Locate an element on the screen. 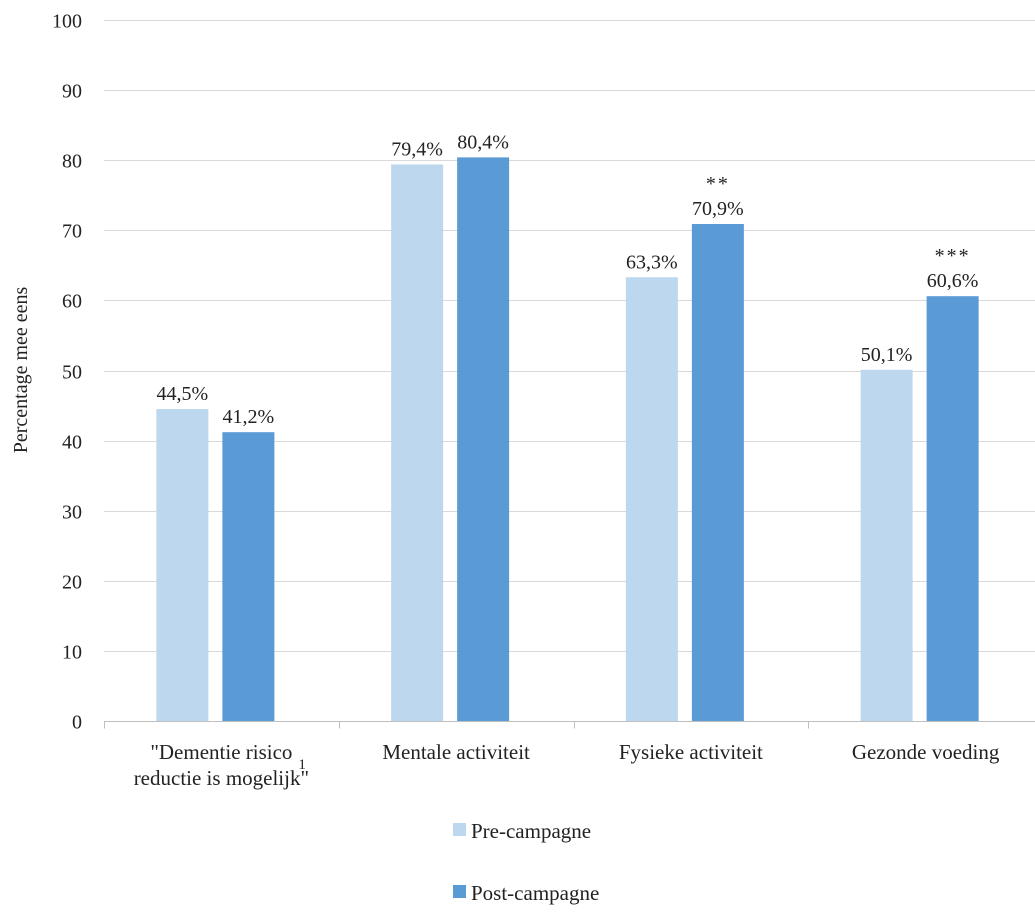  x-category-label: reductie is mogelijk" is located at coordinates (221, 778).